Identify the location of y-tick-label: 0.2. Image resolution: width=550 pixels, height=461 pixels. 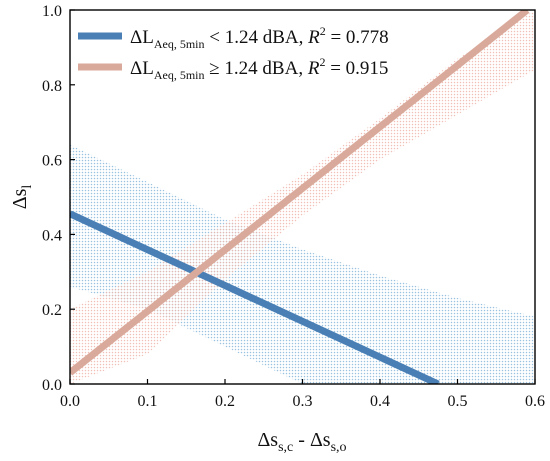
(52, 310).